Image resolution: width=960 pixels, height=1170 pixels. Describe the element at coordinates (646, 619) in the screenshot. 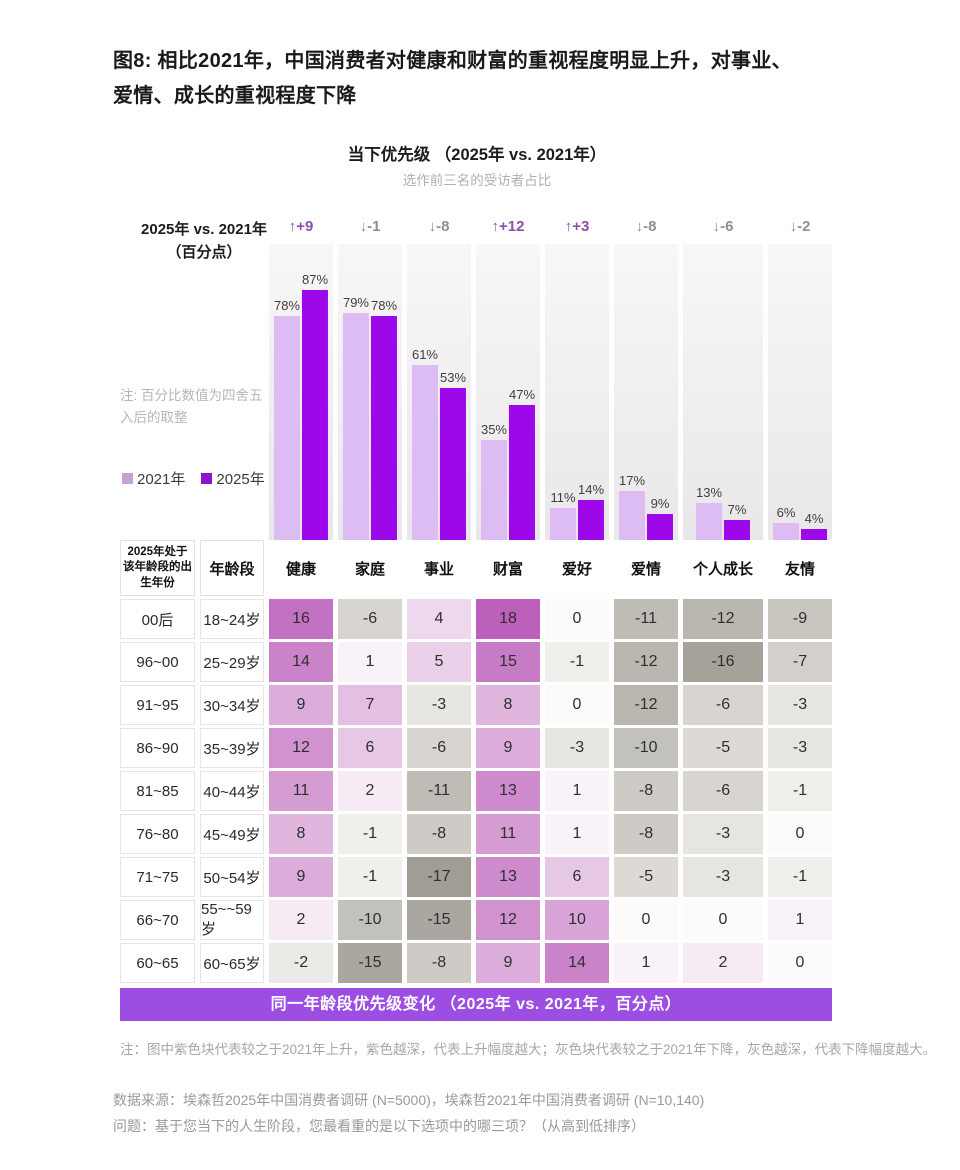

I see `value-cell: -11` at that location.